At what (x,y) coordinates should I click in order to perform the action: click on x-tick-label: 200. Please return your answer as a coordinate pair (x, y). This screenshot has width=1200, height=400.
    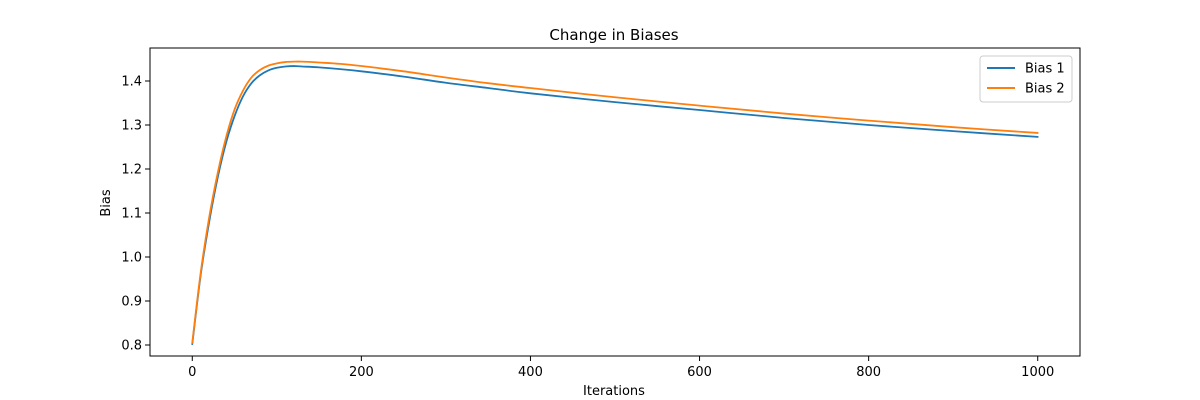
    Looking at the image, I should click on (361, 372).